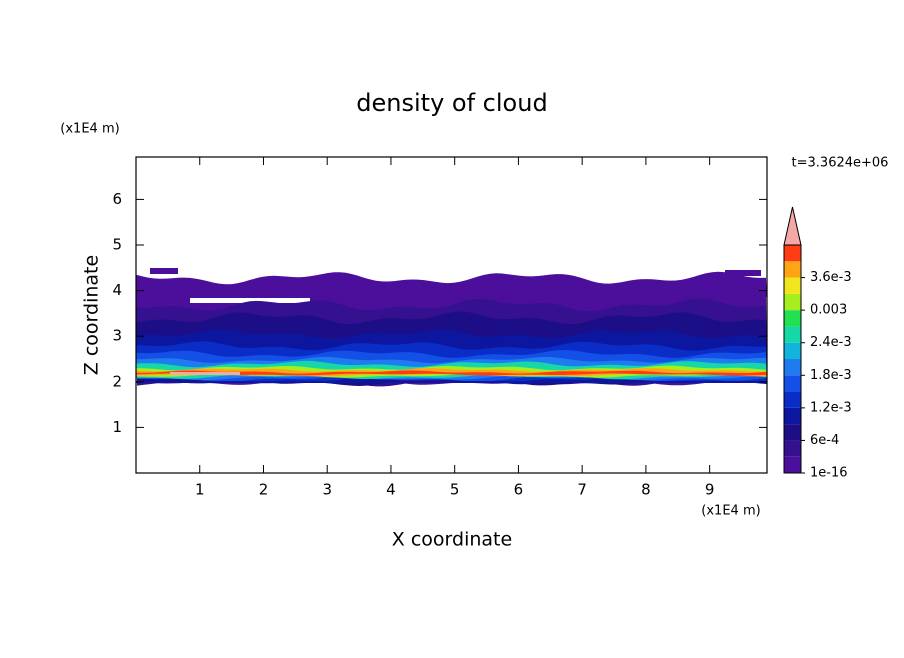 The image size is (904, 658). Describe the element at coordinates (327, 490) in the screenshot. I see `x-tick-label: 3` at that location.